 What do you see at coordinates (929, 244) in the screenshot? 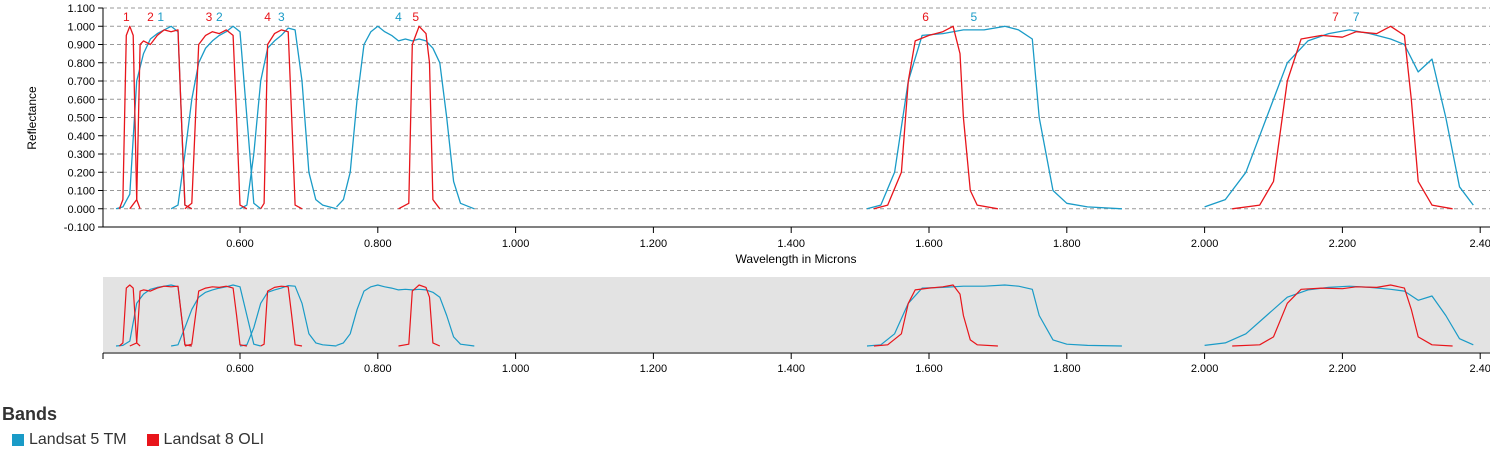
I see `x-tick-label: 1.600` at bounding box center [929, 244].